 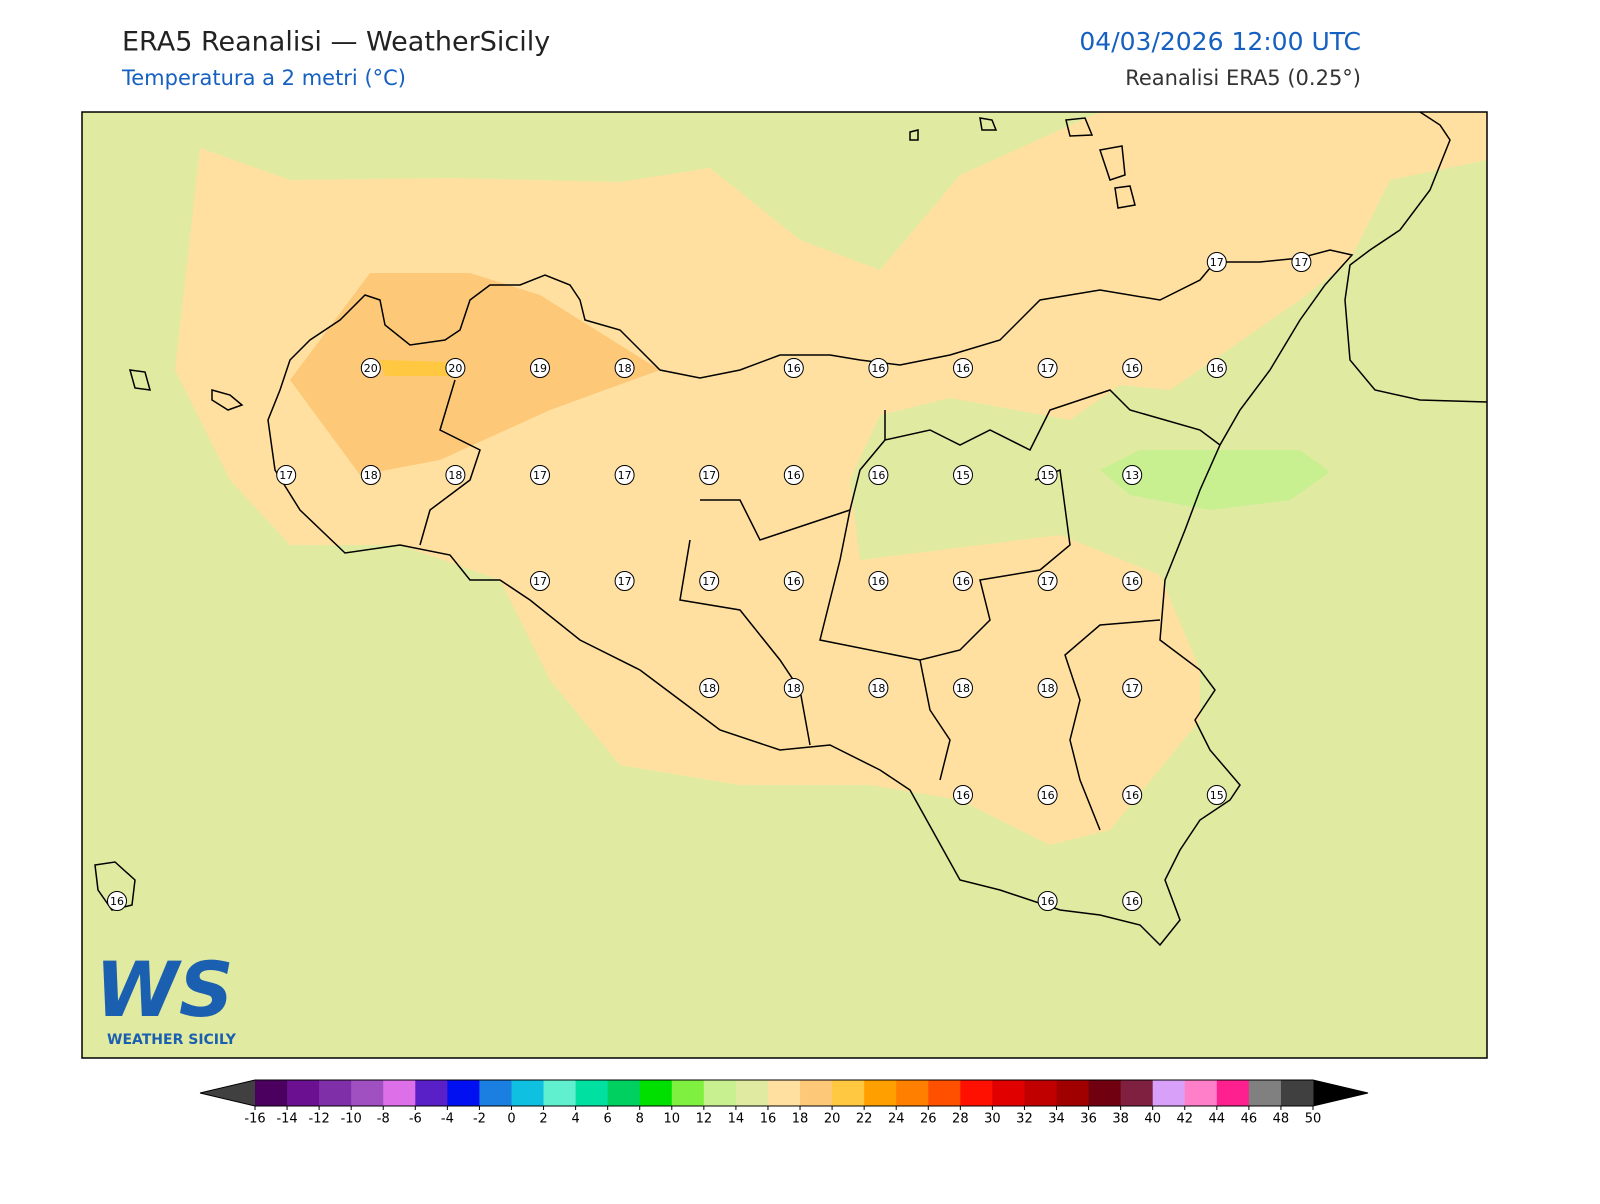 I want to click on colorbar-tick-label: 10, so click(x=672, y=1119).